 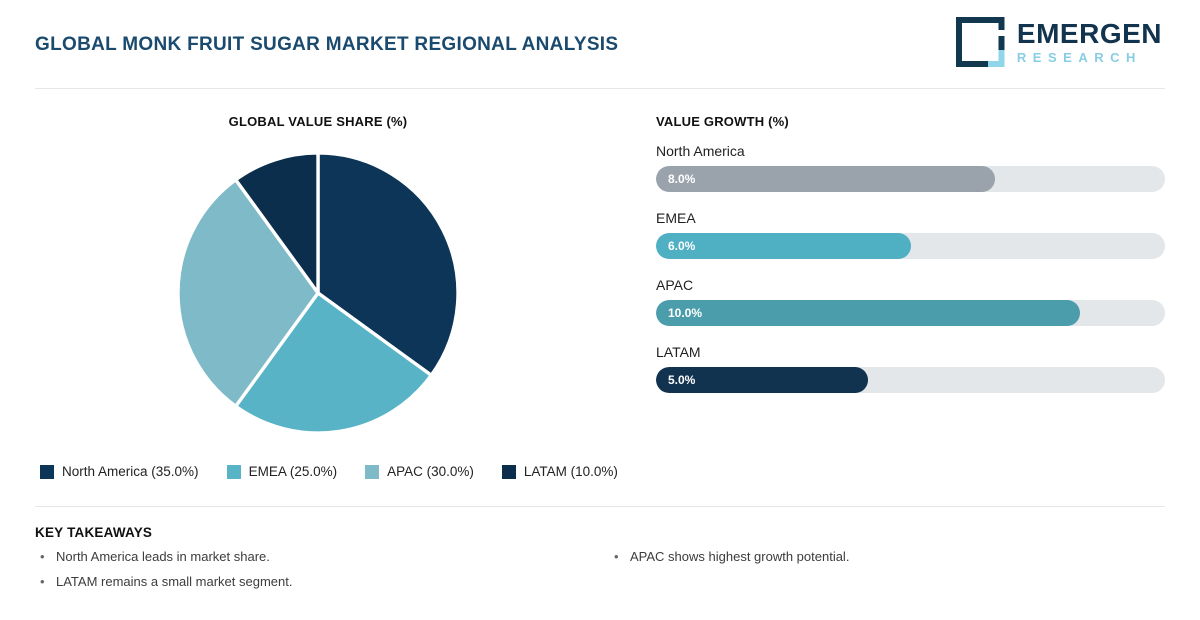 I want to click on growth-bar-track: 8.0%, so click(x=910, y=179).